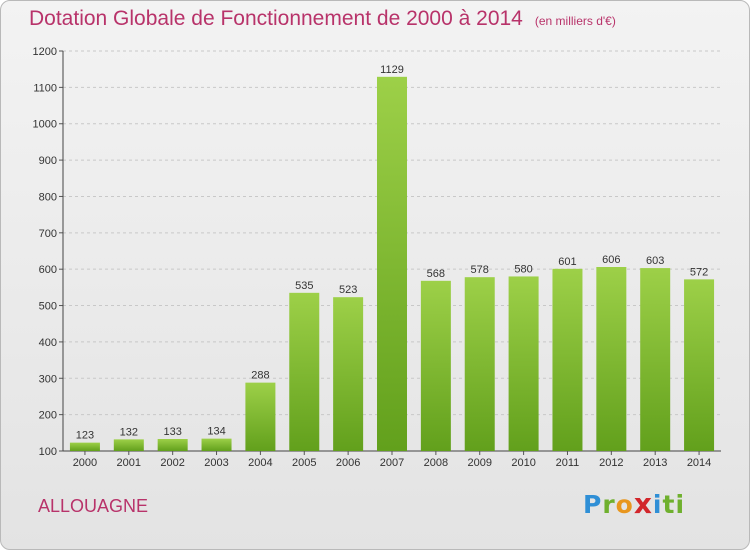 The width and height of the screenshot is (750, 550). What do you see at coordinates (48, 270) in the screenshot?
I see `y-tick-label: 600` at bounding box center [48, 270].